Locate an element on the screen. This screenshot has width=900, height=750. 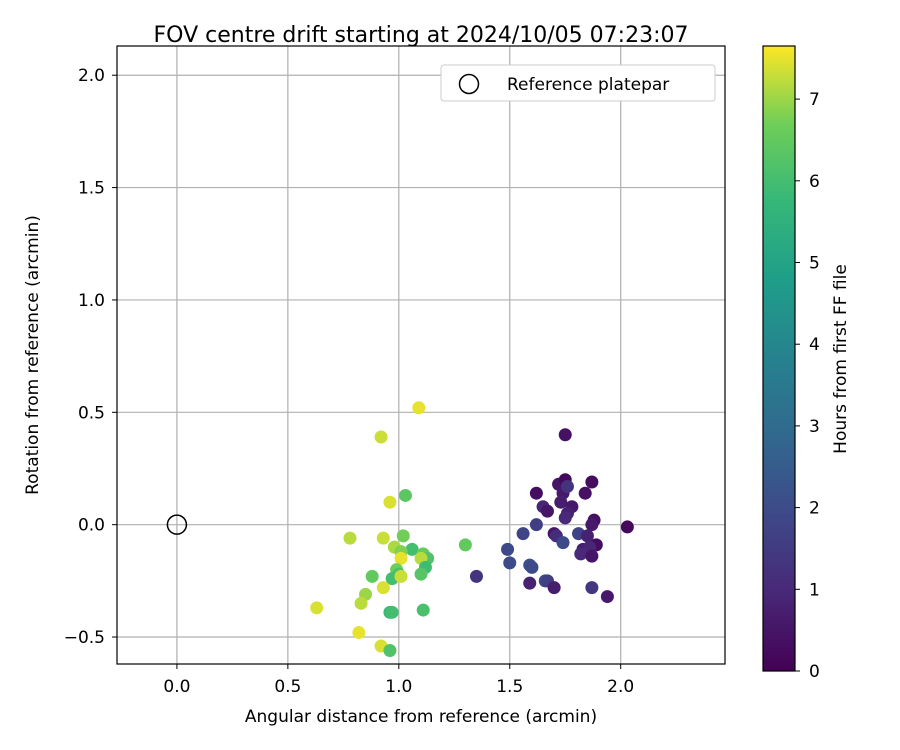
colorbar-tick-label: 7 is located at coordinates (814, 100).